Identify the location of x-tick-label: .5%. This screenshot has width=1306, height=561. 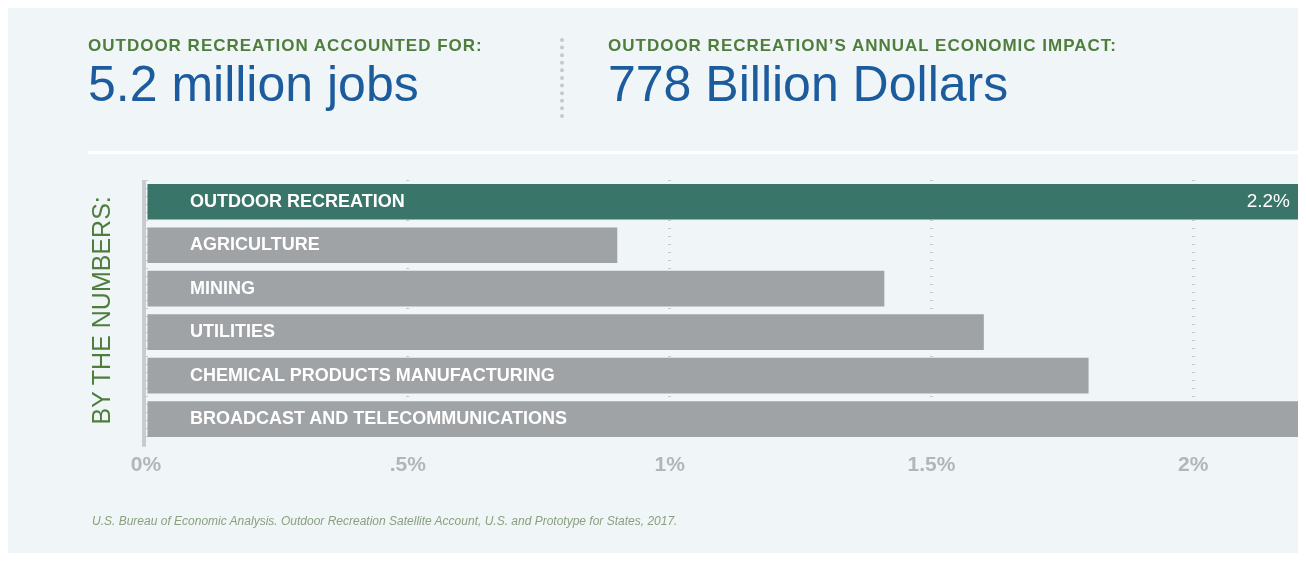
(408, 464).